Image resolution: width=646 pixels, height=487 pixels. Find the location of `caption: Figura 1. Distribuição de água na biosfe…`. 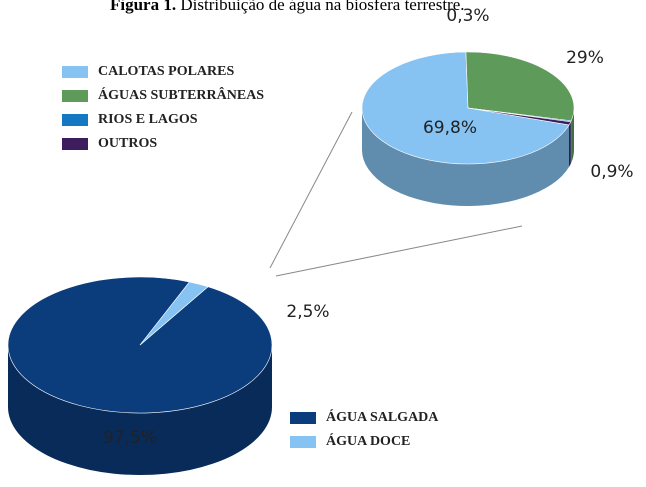

caption: Figura 1. Distribuição de água na biosfe… is located at coordinates (287, 7).